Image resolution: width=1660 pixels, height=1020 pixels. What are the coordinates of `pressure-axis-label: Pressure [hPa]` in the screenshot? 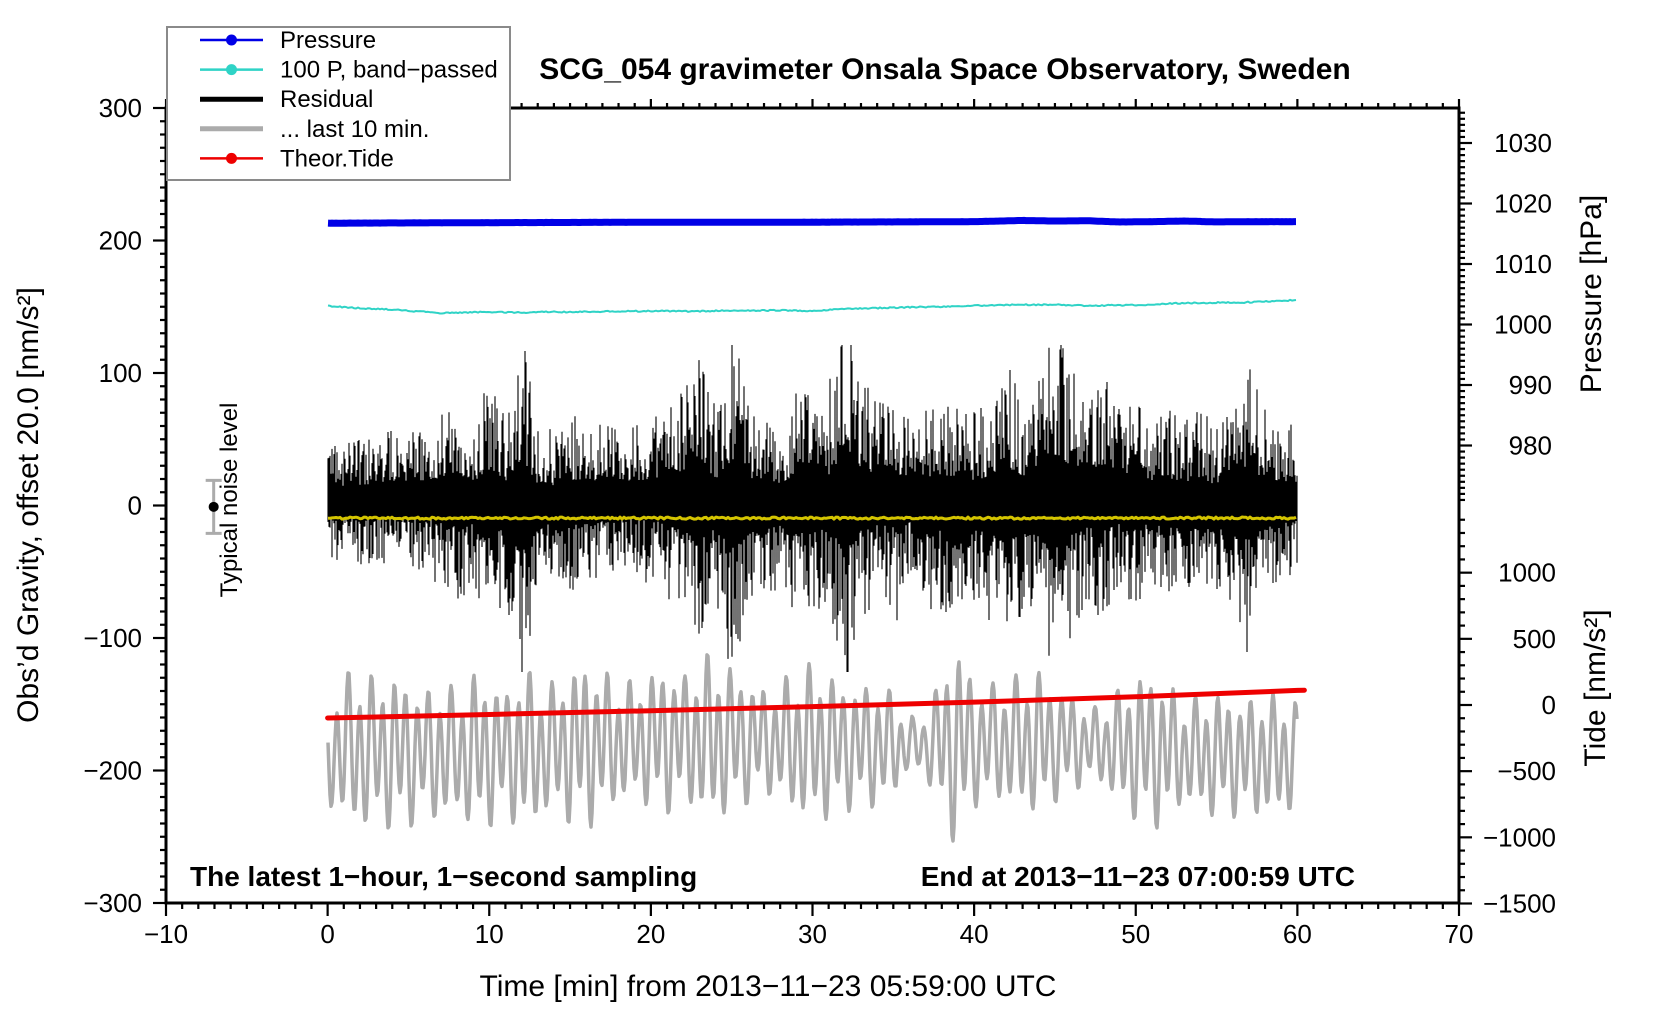 It's located at (1591, 294).